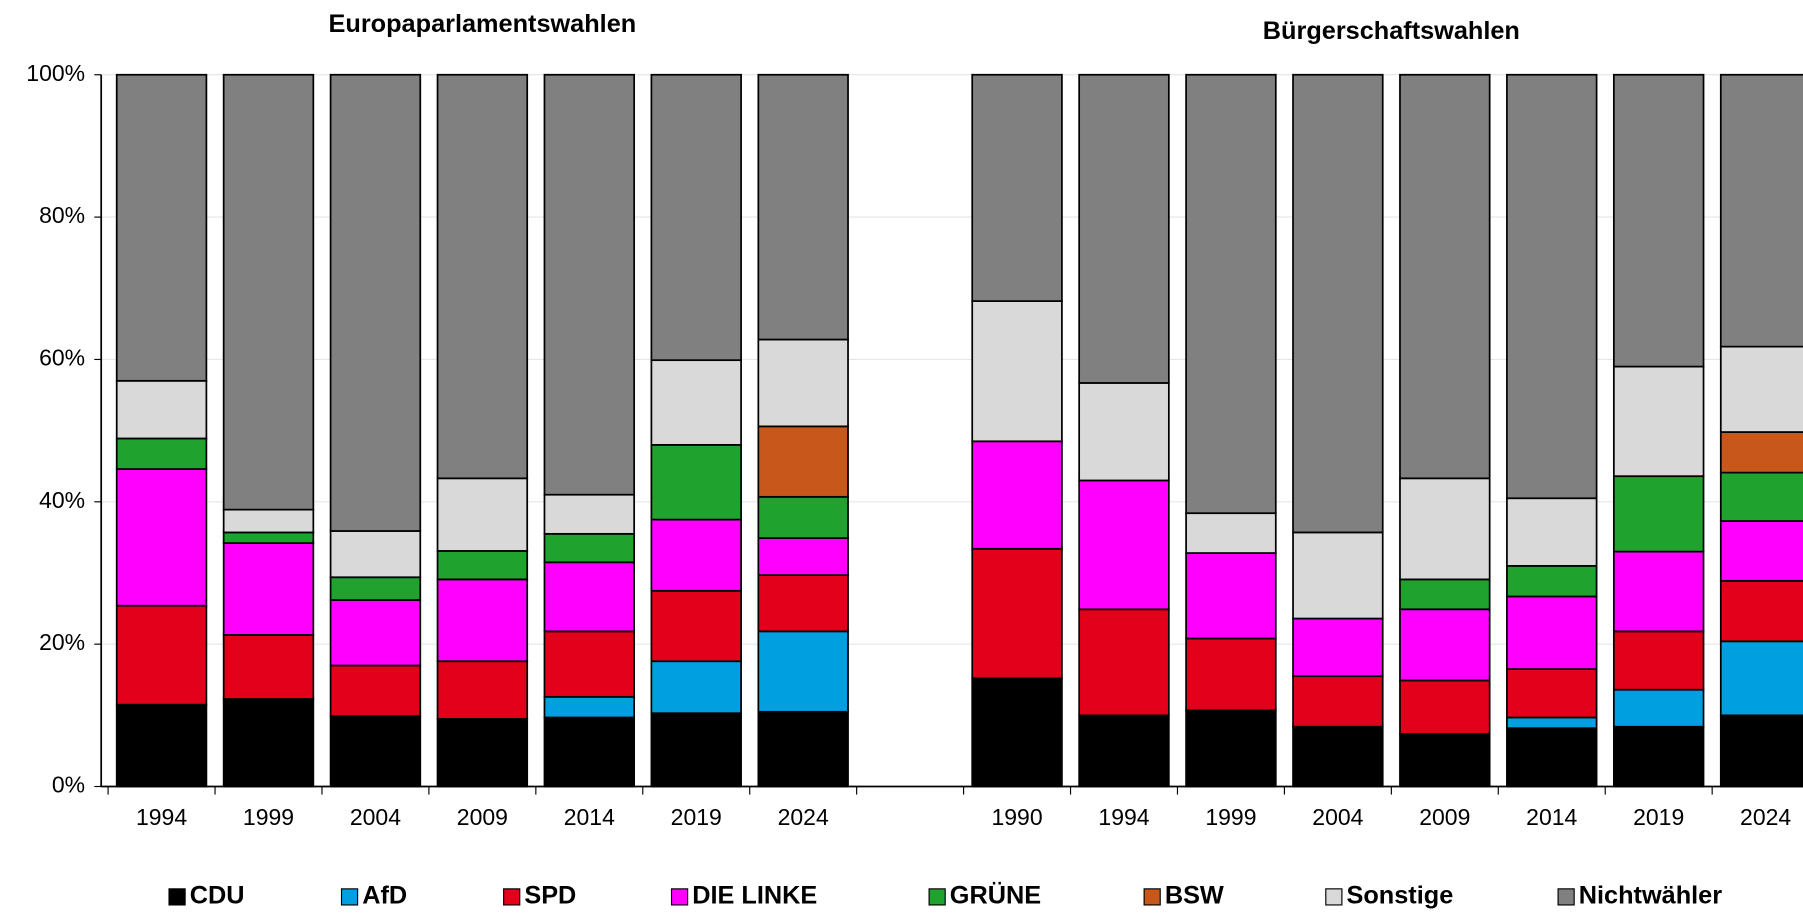 This screenshot has height=913, width=1803. What do you see at coordinates (1016, 817) in the screenshot?
I see `x-tick-label: 1990` at bounding box center [1016, 817].